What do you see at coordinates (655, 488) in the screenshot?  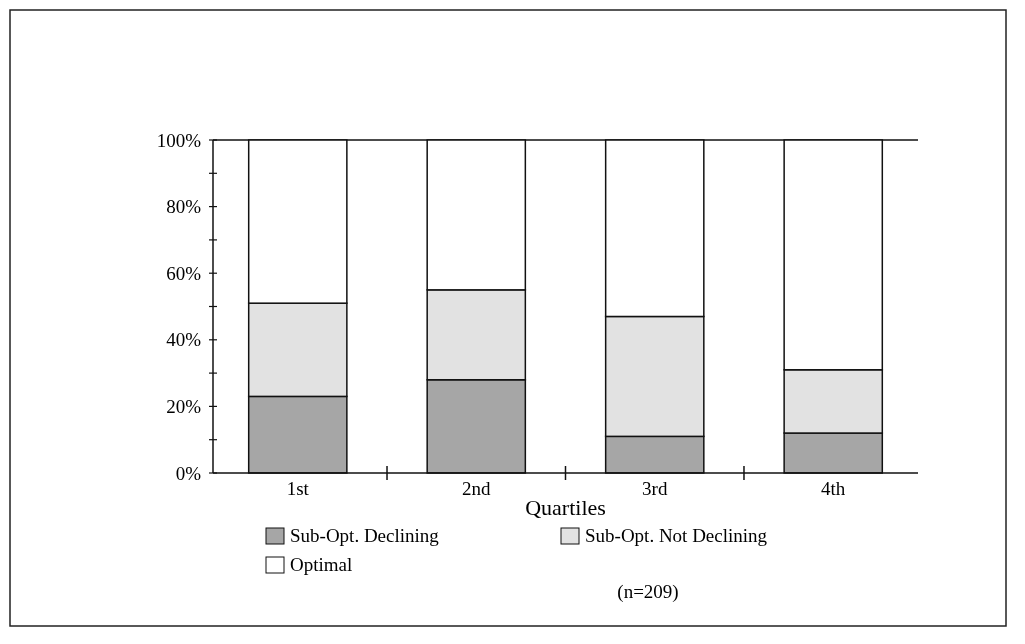 I see `x-tick-label: 3rd` at bounding box center [655, 488].